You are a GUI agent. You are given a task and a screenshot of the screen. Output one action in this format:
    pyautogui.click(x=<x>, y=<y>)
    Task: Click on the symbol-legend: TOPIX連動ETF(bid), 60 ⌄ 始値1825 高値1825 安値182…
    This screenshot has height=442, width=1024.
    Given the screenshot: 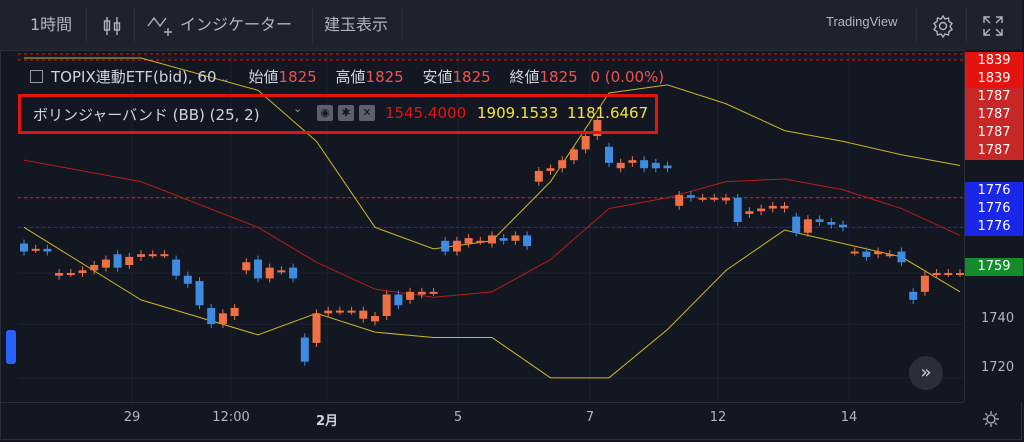 What is the action you would take?
    pyautogui.click(x=347, y=76)
    